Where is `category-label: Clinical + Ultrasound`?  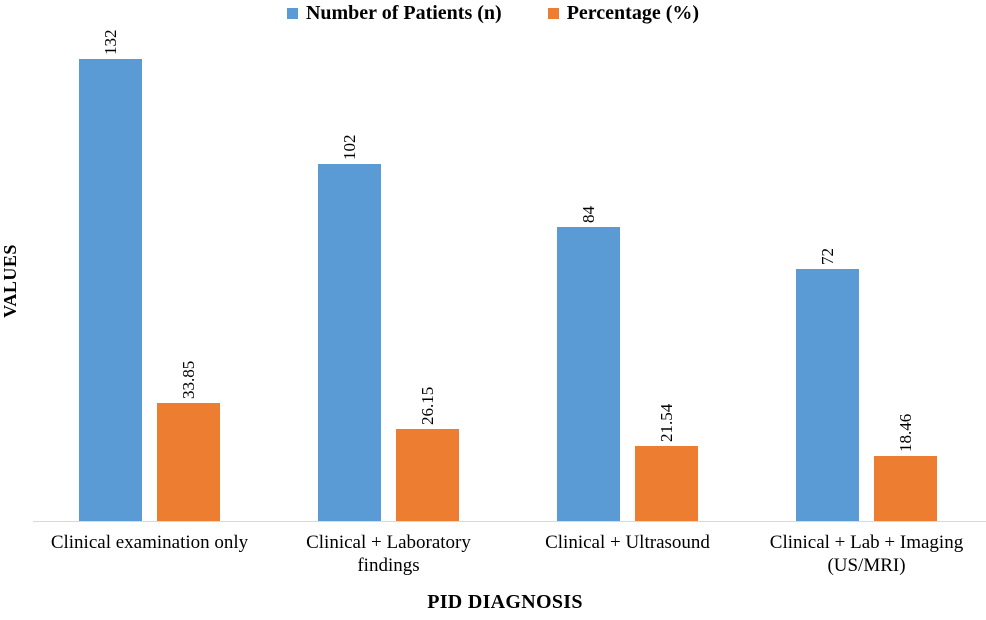 category-label: Clinical + Ultrasound is located at coordinates (627, 542).